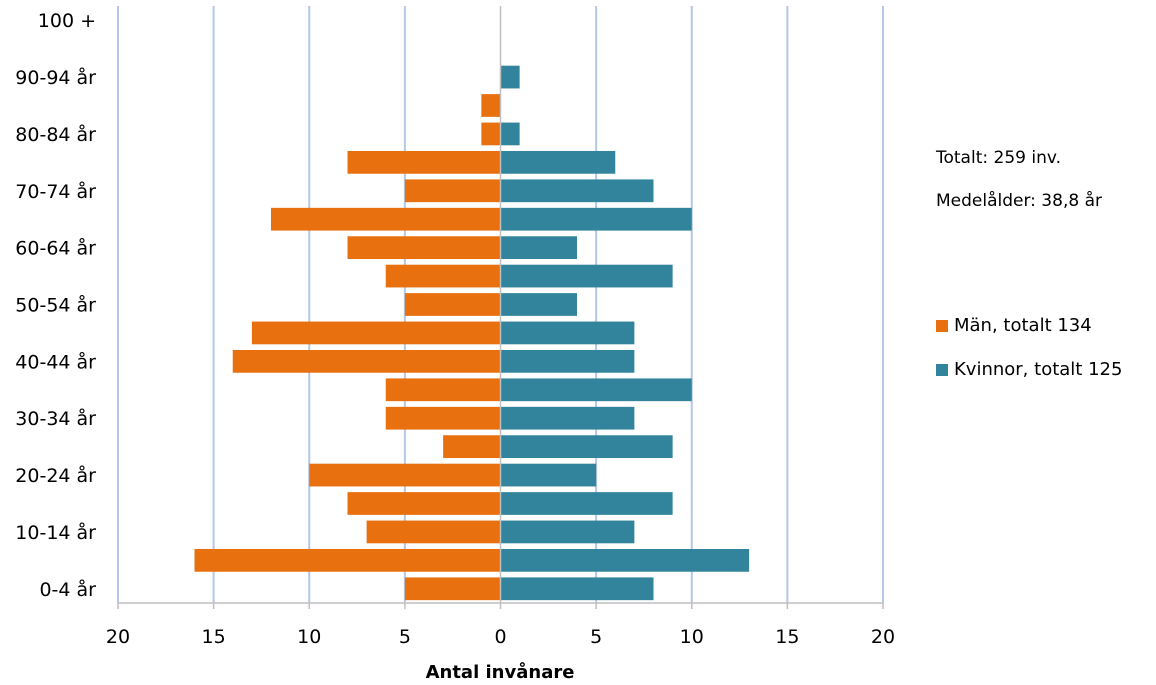 This screenshot has height=685, width=1156. Describe the element at coordinates (55, 77) in the screenshot. I see `y-tick-label: 90-94 år` at that location.